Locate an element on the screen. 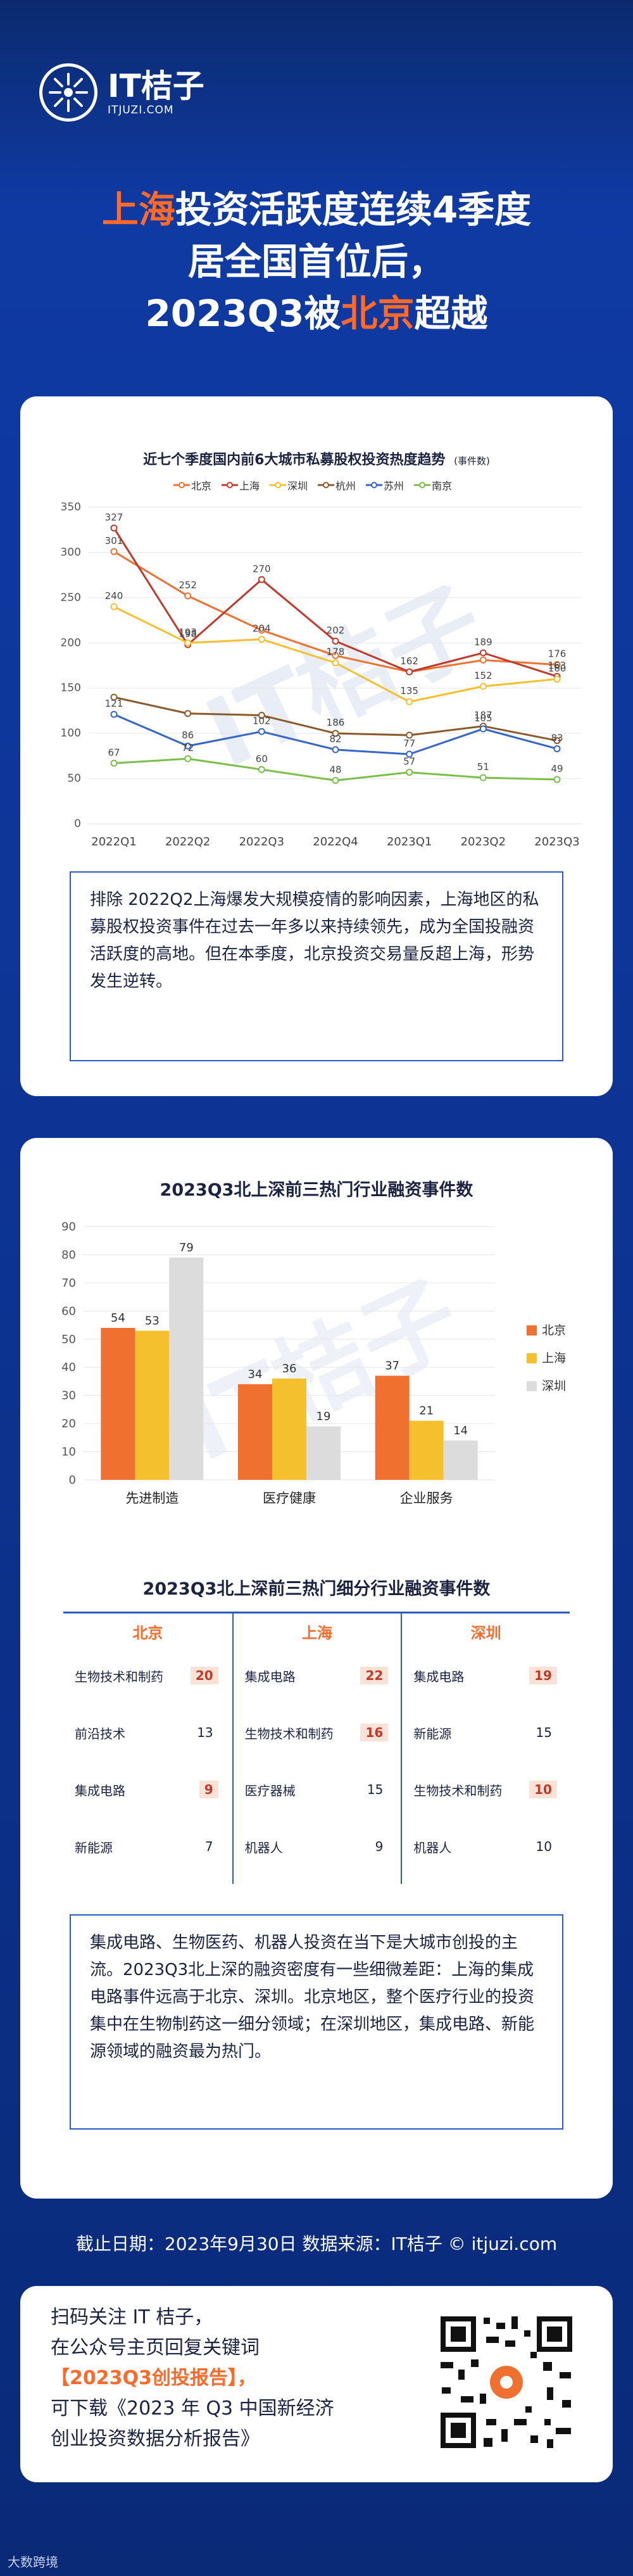  y-tick-label: 10 is located at coordinates (68, 1452).